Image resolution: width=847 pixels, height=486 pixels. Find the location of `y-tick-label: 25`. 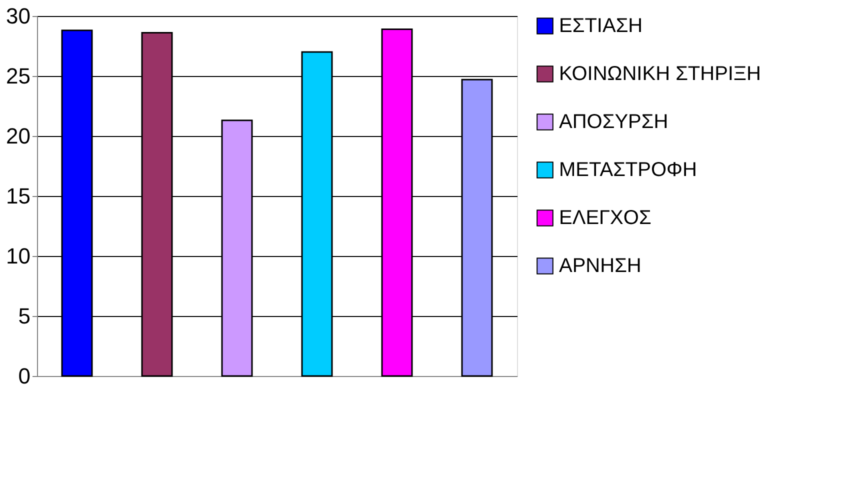

y-tick-label: 25 is located at coordinates (18, 76).